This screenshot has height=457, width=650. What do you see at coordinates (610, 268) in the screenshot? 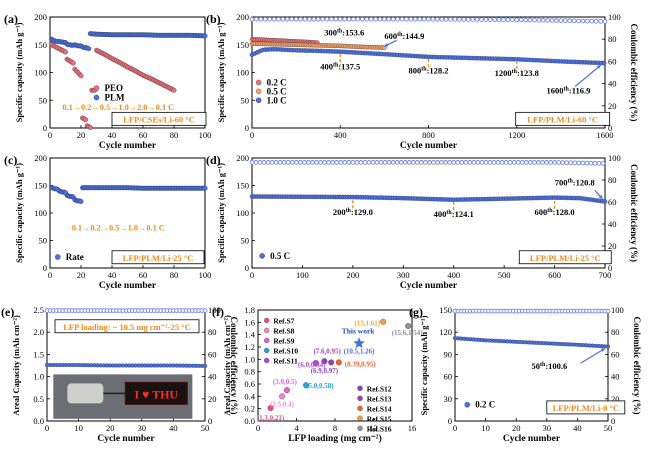
I see `y2-tick-label: 0` at bounding box center [610, 268].